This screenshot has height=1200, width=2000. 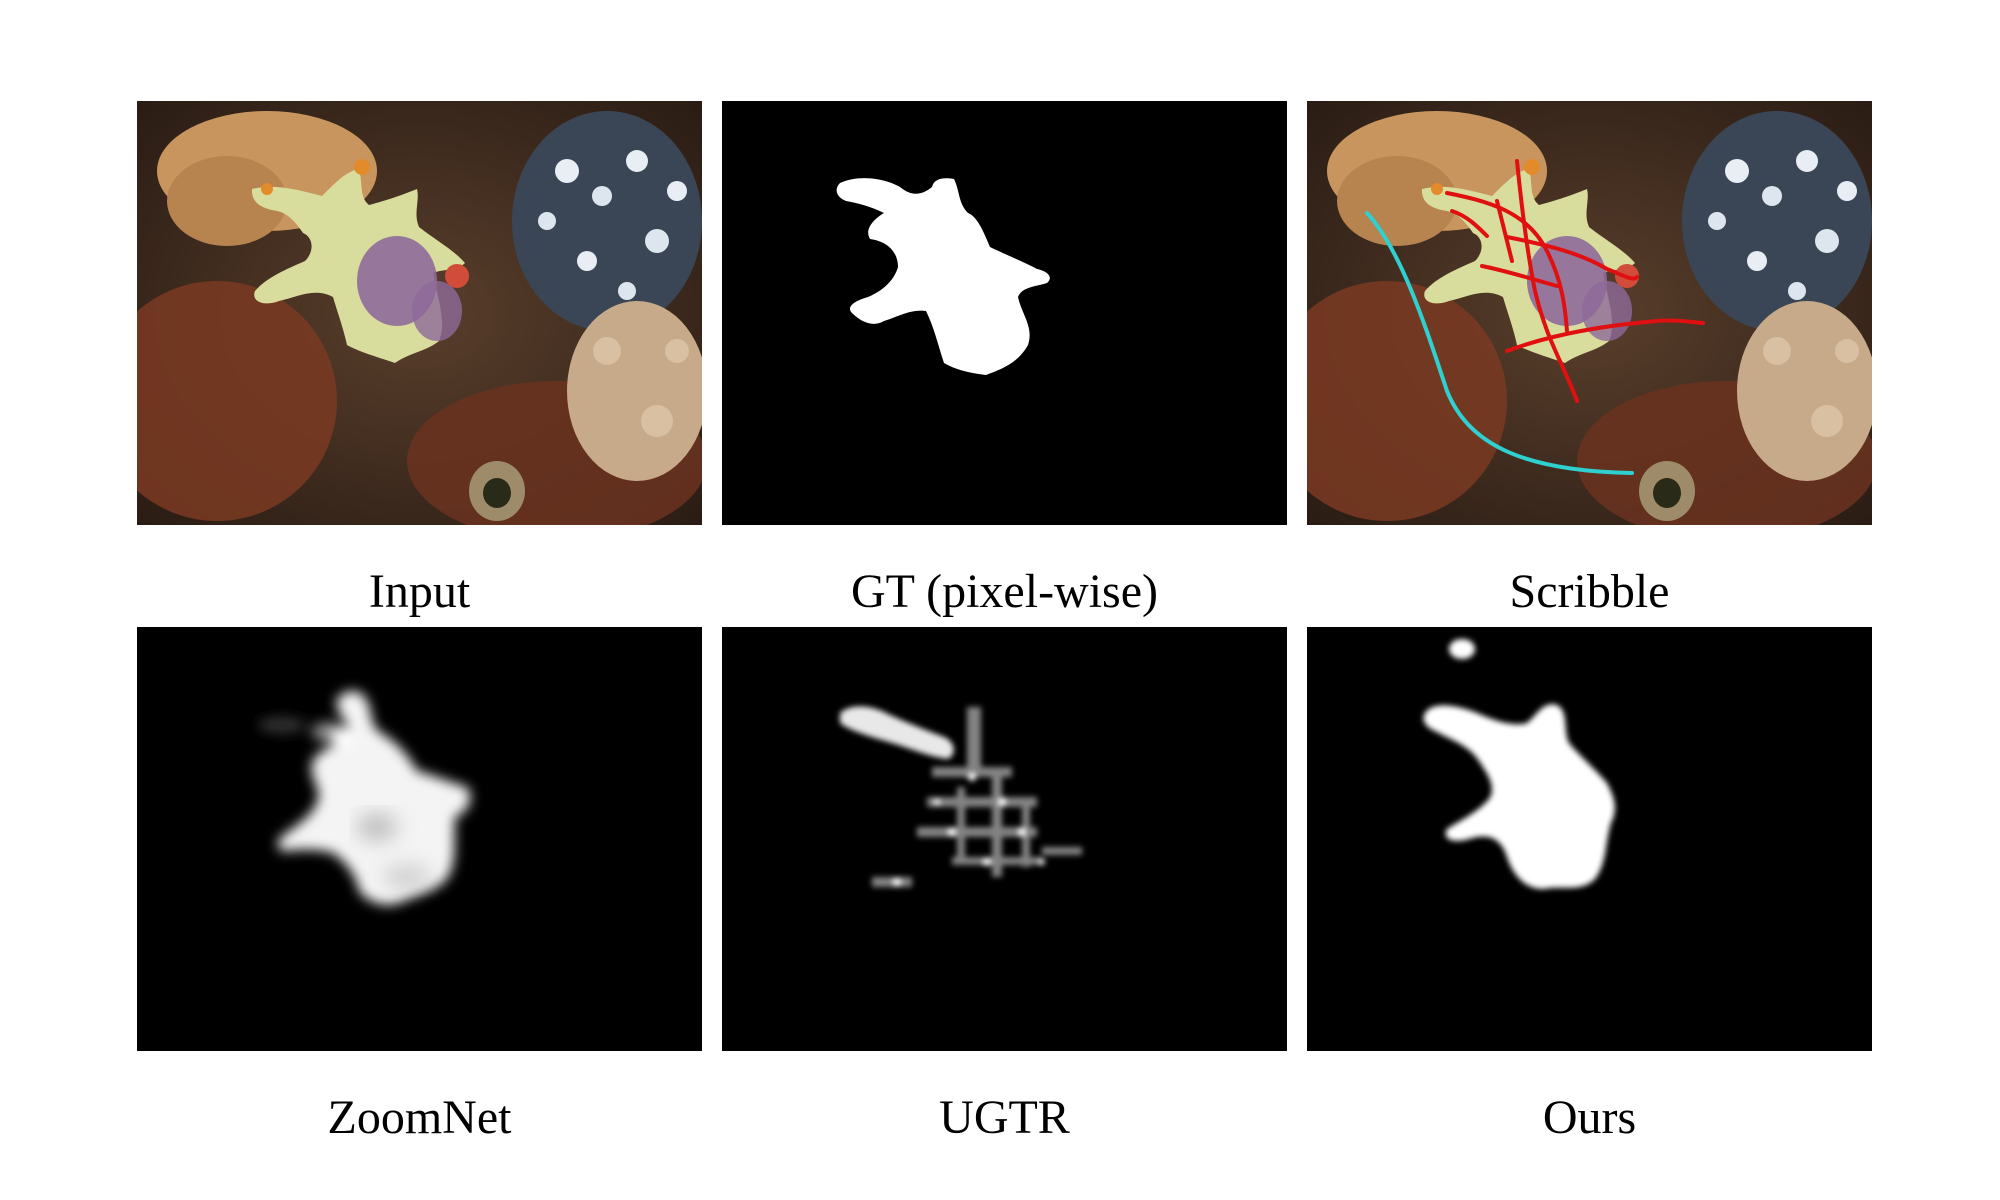 What do you see at coordinates (1004, 591) in the screenshot?
I see `caption-gt: GT (pixel-wise)` at bounding box center [1004, 591].